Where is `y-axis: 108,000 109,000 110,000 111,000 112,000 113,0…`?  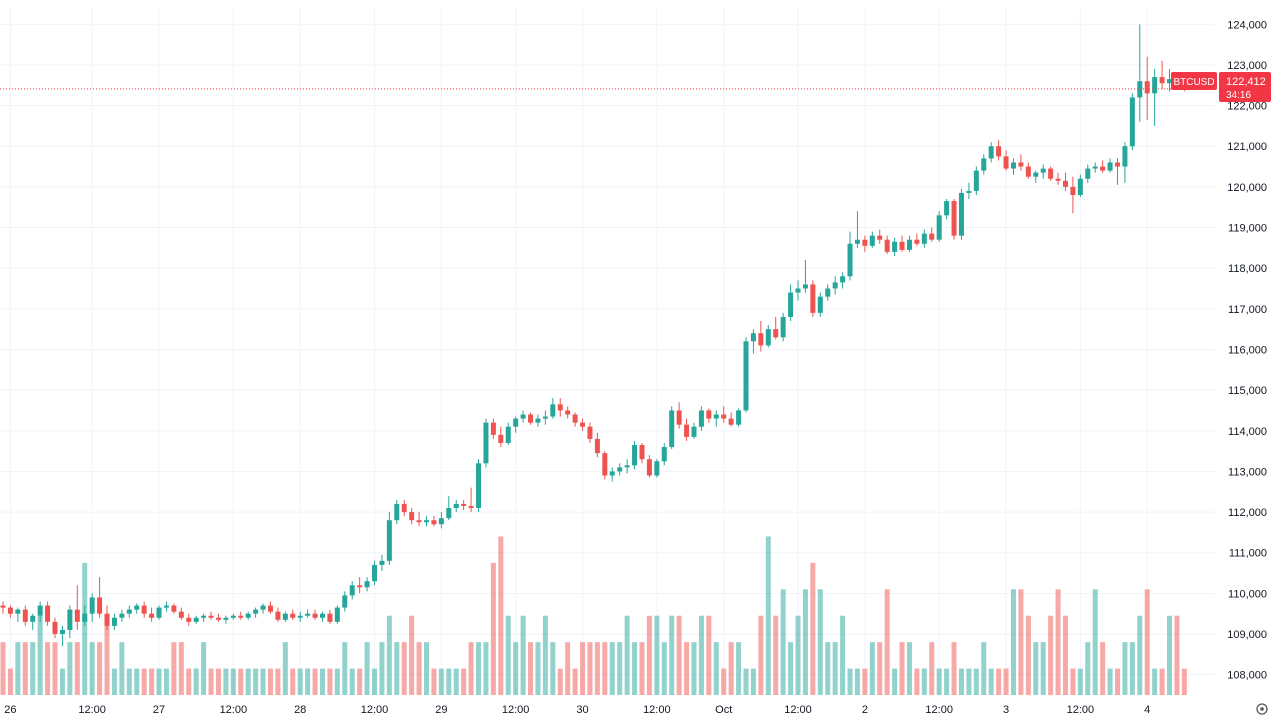 y-axis: 108,000 109,000 110,000 111,000 112,000 113,0… is located at coordinates (1247, 350).